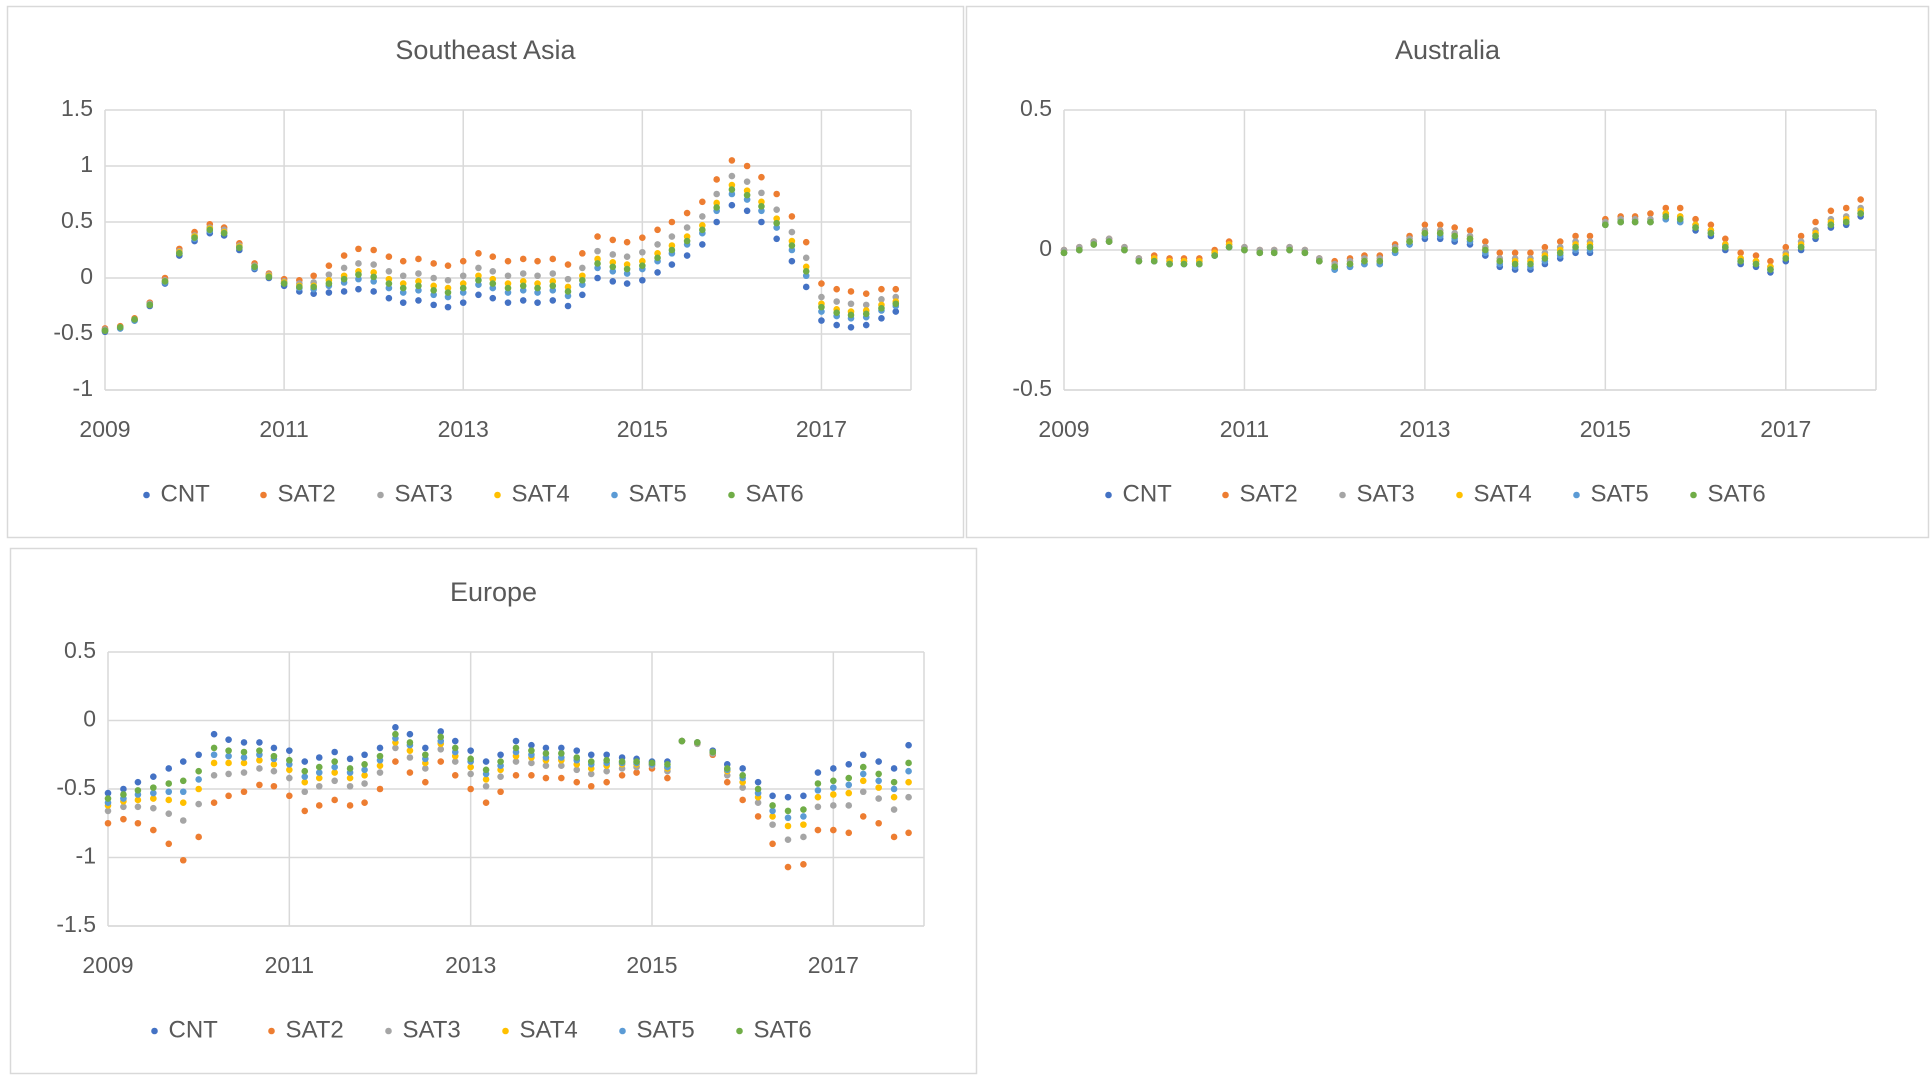  What do you see at coordinates (77, 220) in the screenshot?
I see `y-tick-label: 0.5` at bounding box center [77, 220].